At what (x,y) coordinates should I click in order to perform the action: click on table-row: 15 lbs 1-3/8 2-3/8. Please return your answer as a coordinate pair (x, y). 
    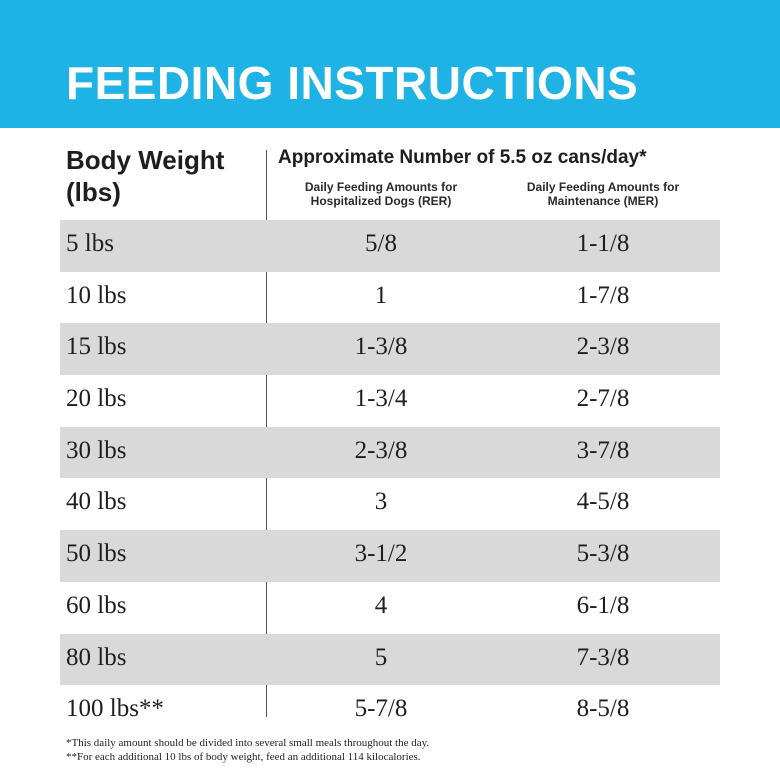
    Looking at the image, I should click on (390, 349).